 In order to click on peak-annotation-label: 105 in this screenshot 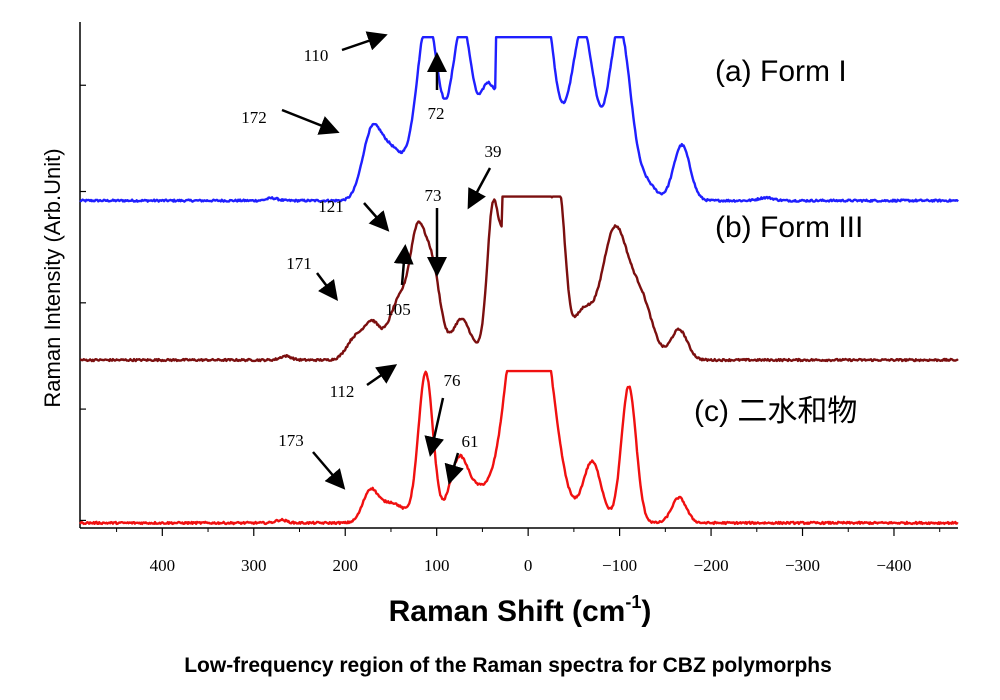, I will do `click(398, 309)`.